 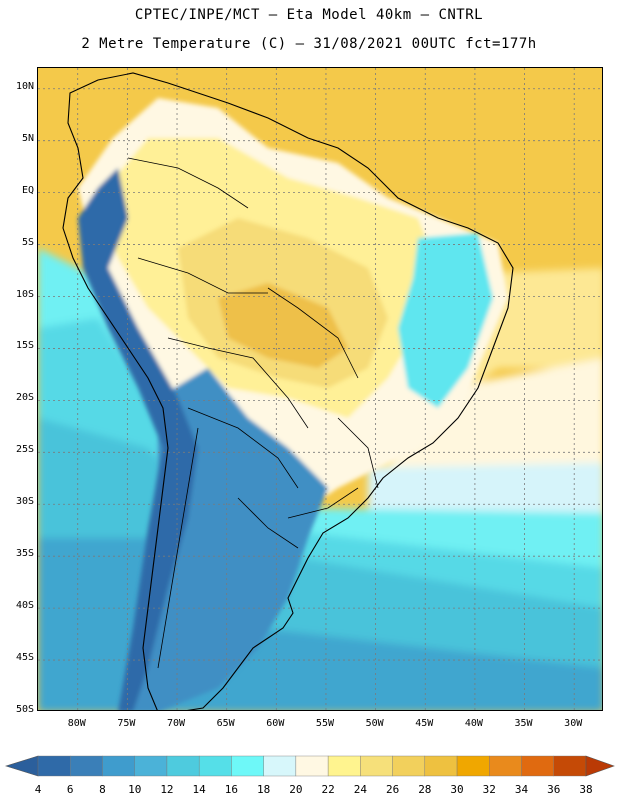 What do you see at coordinates (24, 709) in the screenshot?
I see `lat-label: 50S` at bounding box center [24, 709].